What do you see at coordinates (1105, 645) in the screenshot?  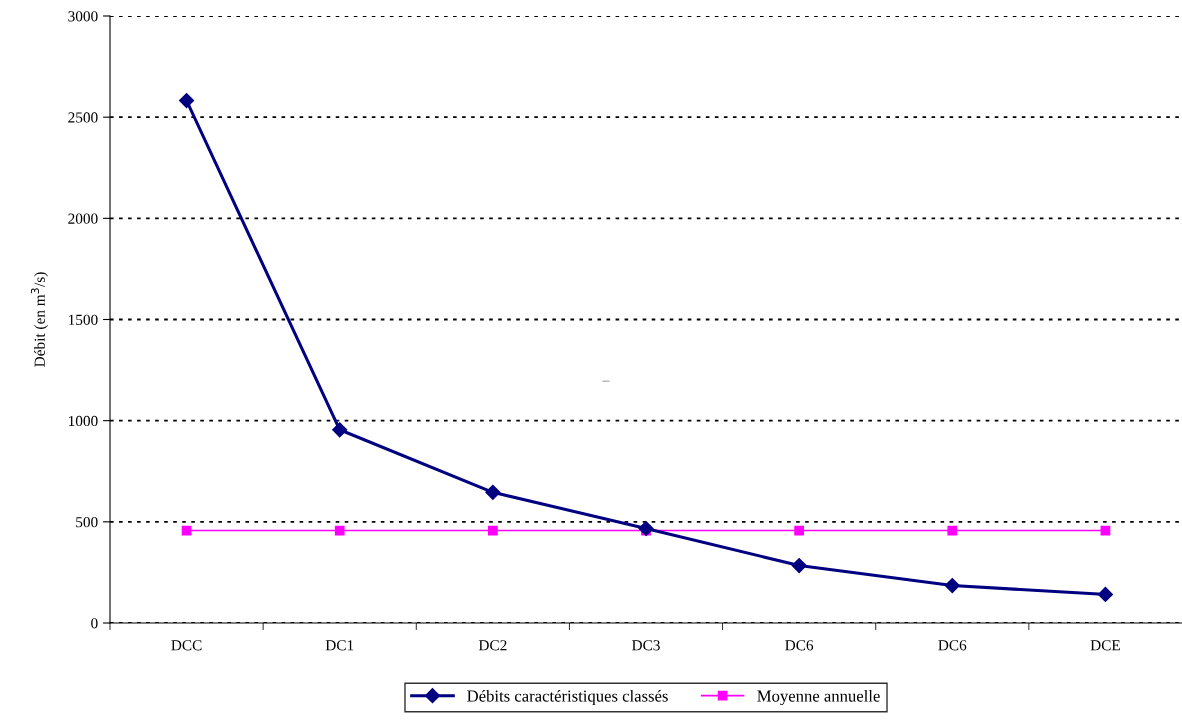 I see `x-tick-label: DCE` at bounding box center [1105, 645].